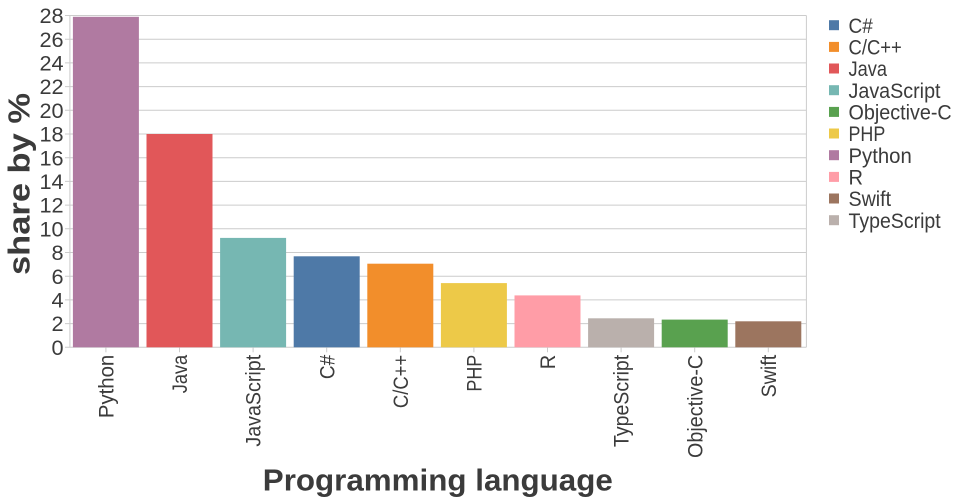 This screenshot has height=500, width=960. I want to click on svg-text: 0, so click(58, 347).